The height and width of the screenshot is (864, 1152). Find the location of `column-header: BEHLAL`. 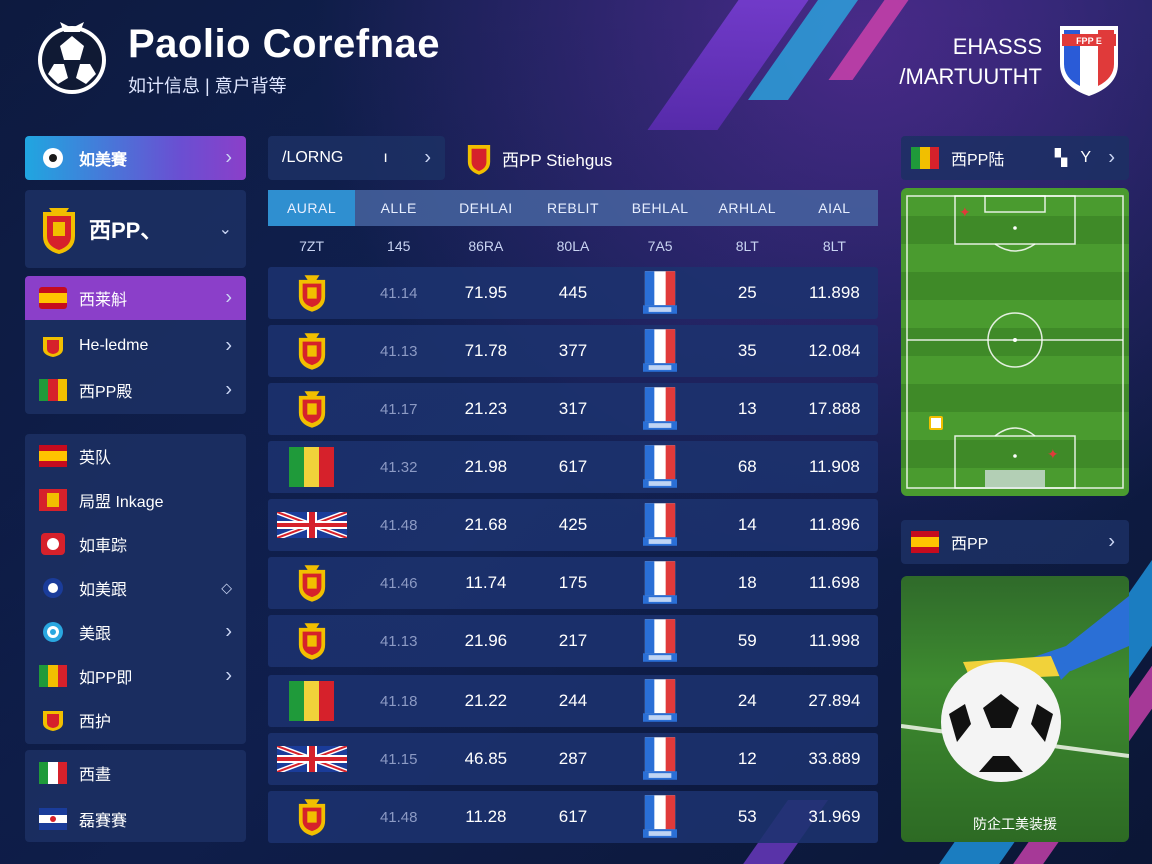

column-header: BEHLAL is located at coordinates (660, 208).